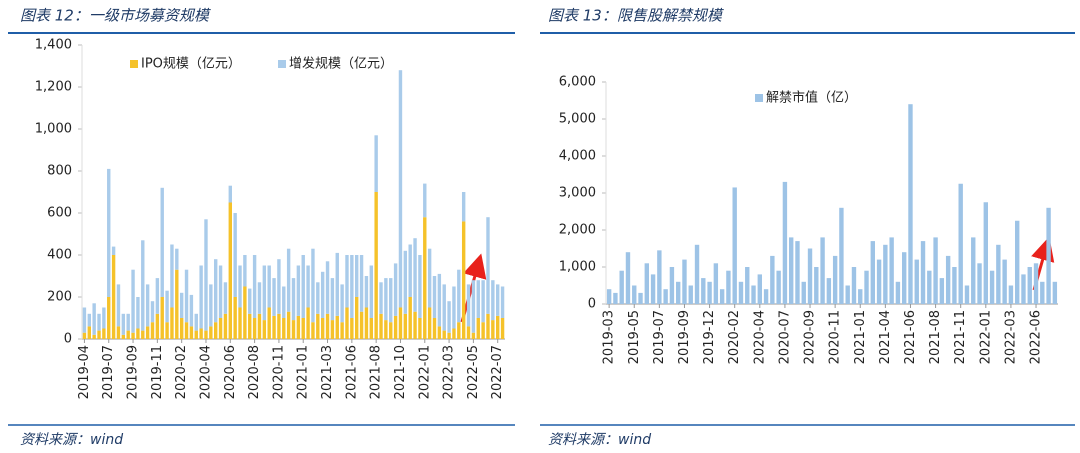 The height and width of the screenshot is (453, 1080). Describe the element at coordinates (59, 255) in the screenshot. I see `y-tick-label: 400` at that location.